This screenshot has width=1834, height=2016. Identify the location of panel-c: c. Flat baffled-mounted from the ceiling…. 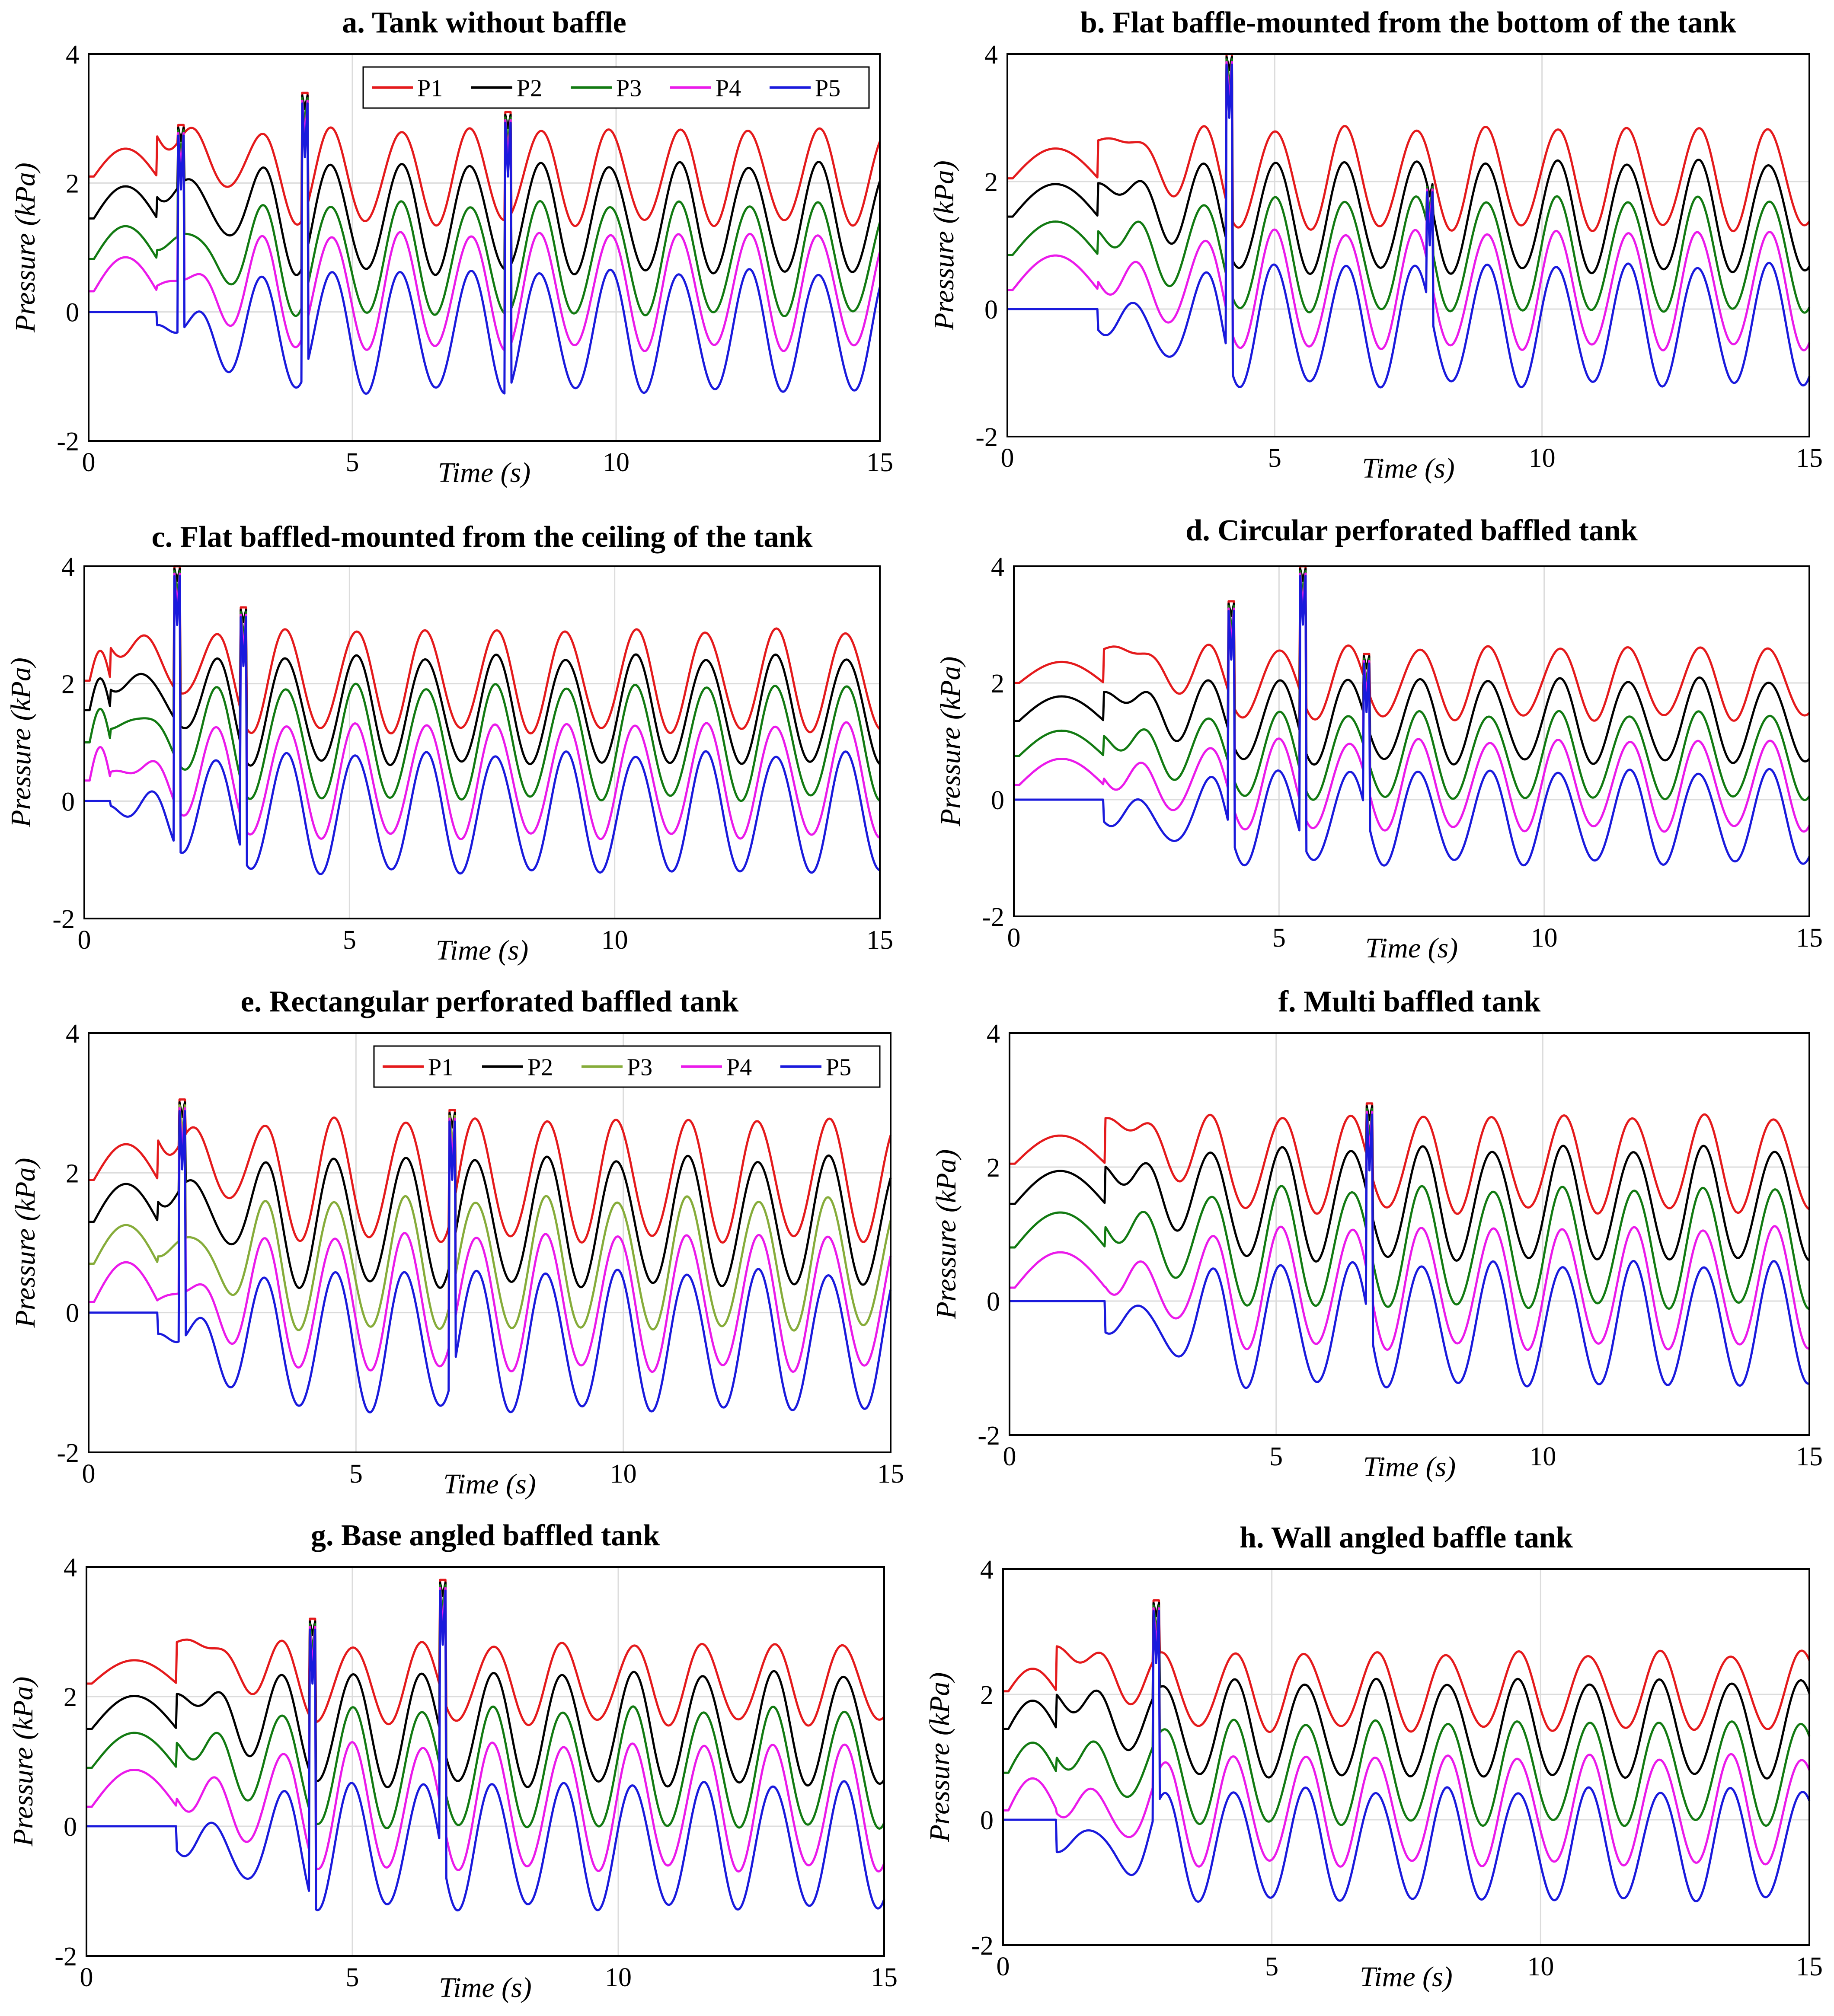
(449, 743).